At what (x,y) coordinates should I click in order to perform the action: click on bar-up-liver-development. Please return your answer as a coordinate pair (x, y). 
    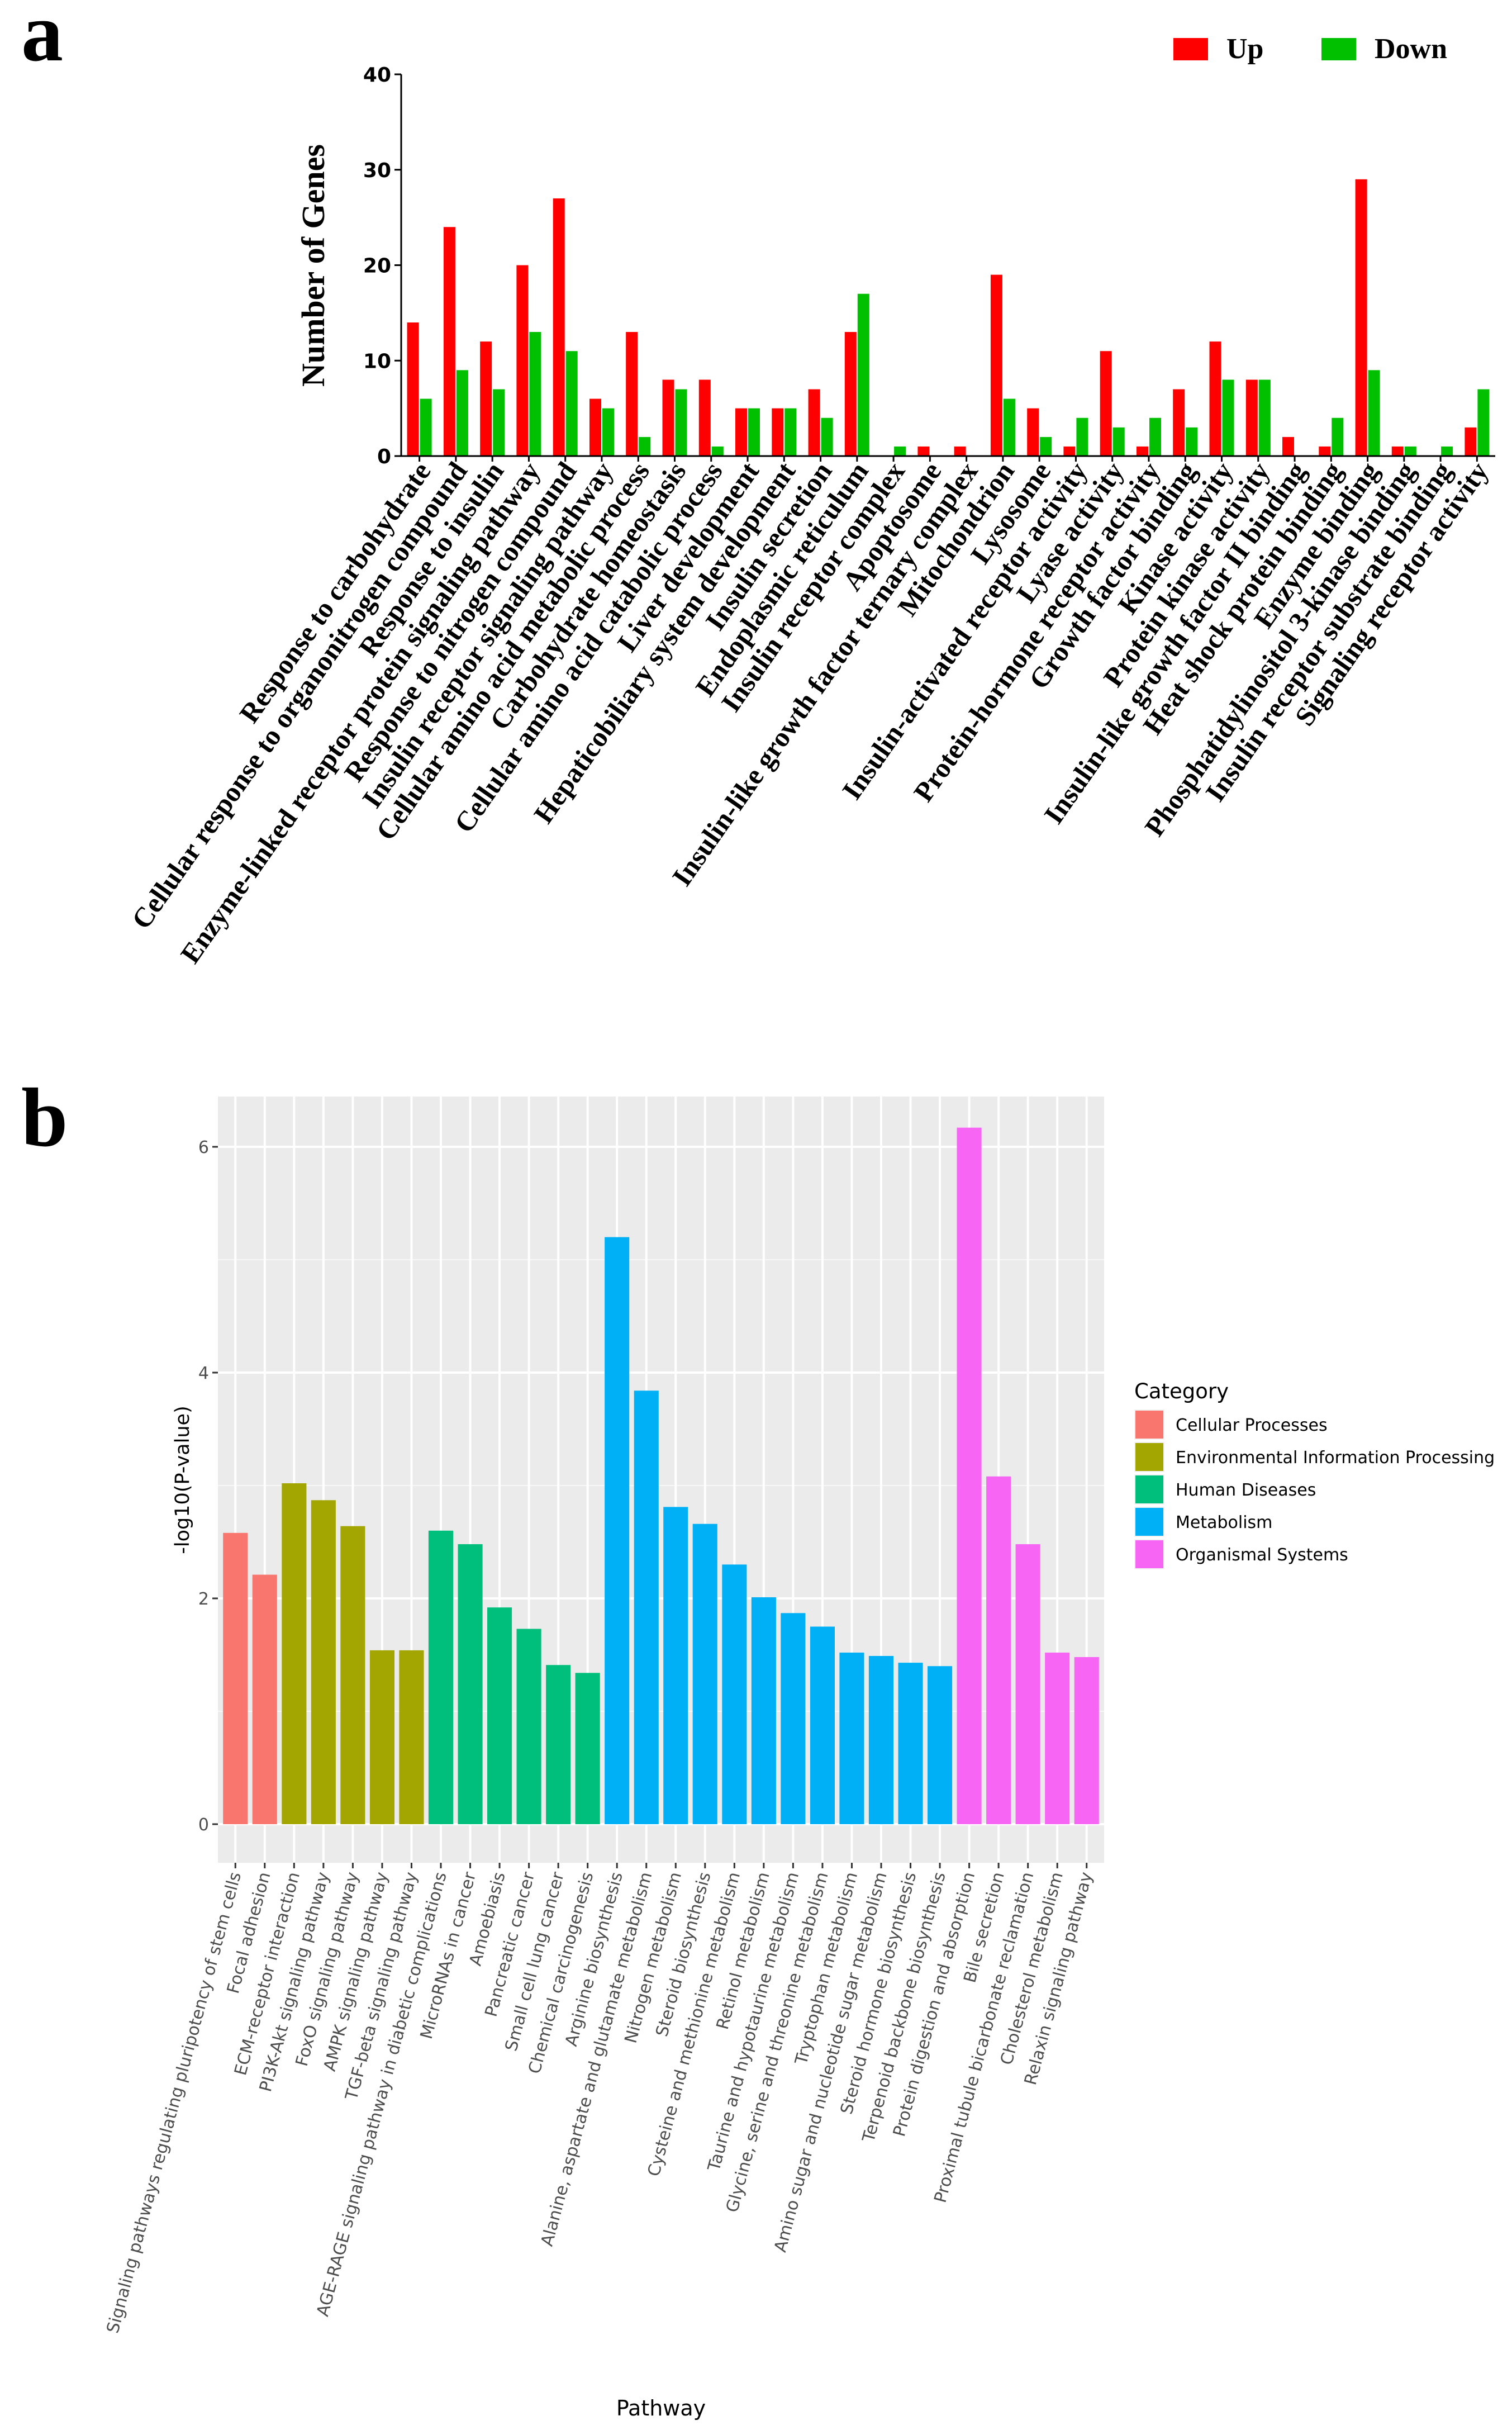
    Looking at the image, I should click on (741, 432).